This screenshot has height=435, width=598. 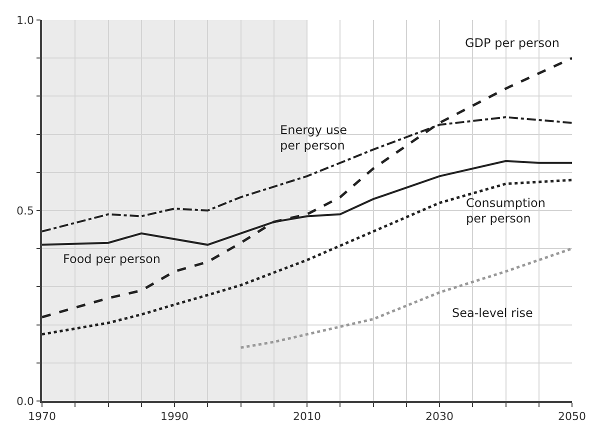 I want to click on x-tick-label: 2010, so click(x=307, y=416).